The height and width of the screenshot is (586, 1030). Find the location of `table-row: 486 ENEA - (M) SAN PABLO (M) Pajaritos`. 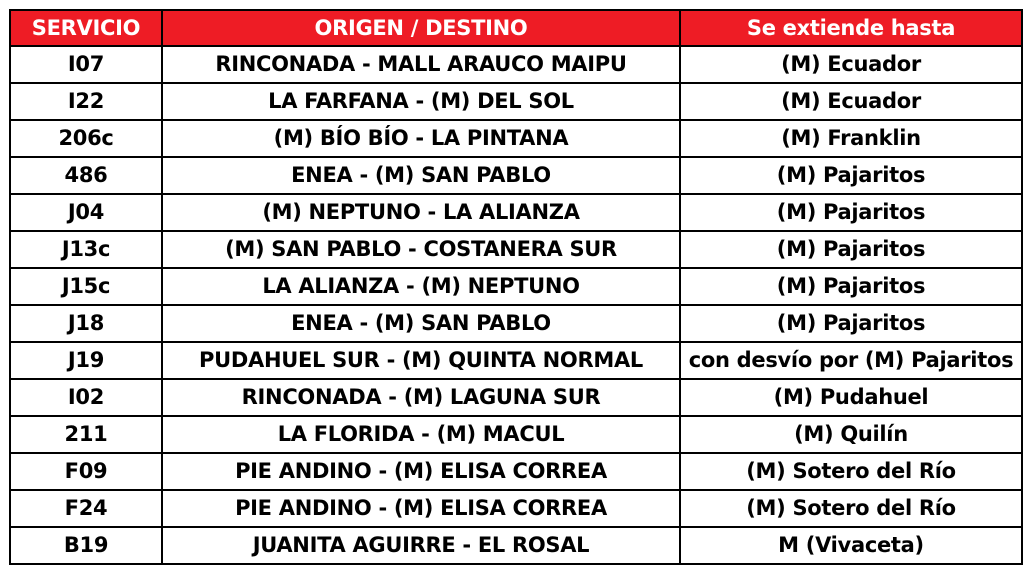

table-row: 486 ENEA - (M) SAN PABLO (M) Pajaritos is located at coordinates (516, 175).